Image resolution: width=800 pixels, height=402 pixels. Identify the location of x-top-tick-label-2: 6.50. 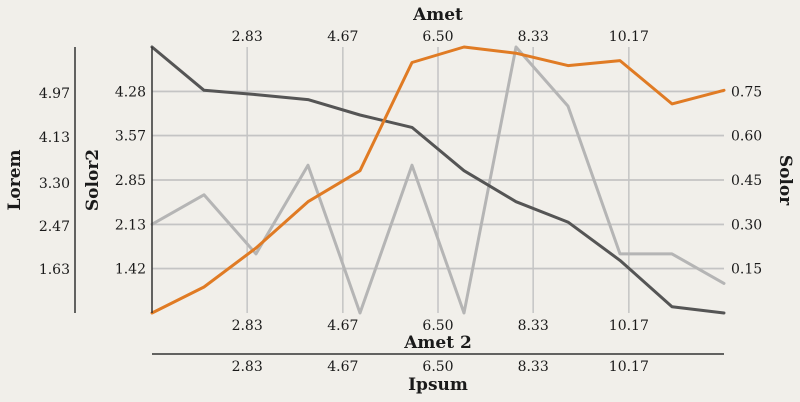
(437, 37).